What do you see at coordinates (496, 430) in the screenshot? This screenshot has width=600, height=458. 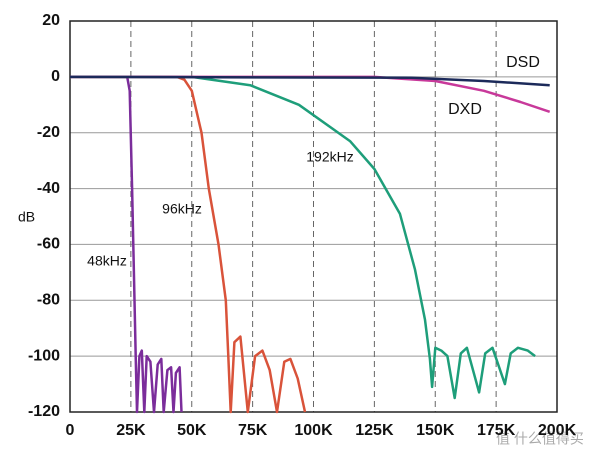 I see `x-tick-label: 175K` at bounding box center [496, 430].